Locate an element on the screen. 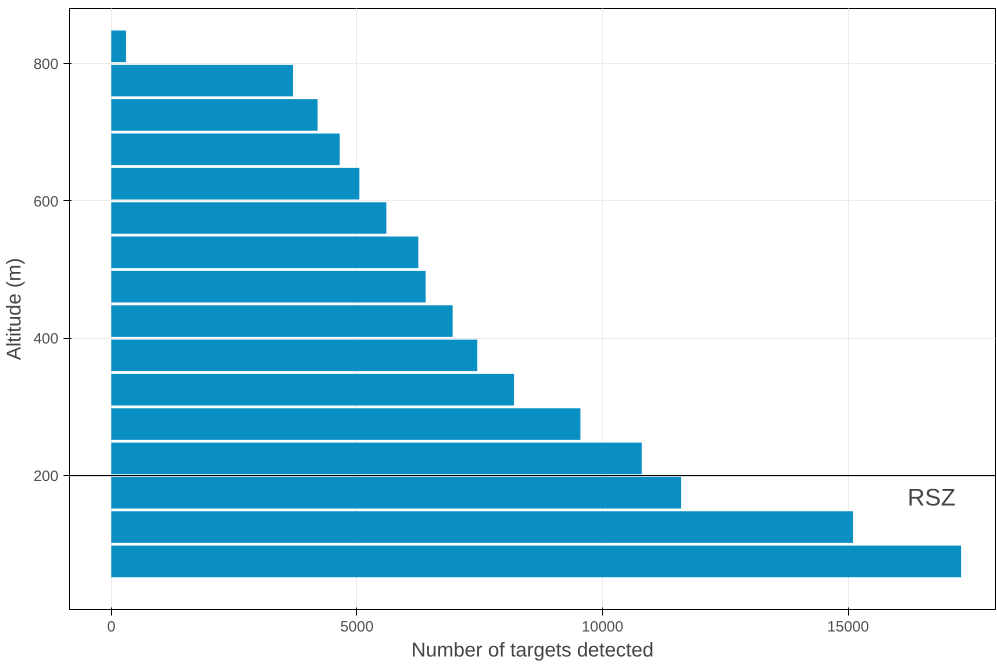  x-tick-label: 10000 is located at coordinates (603, 627).